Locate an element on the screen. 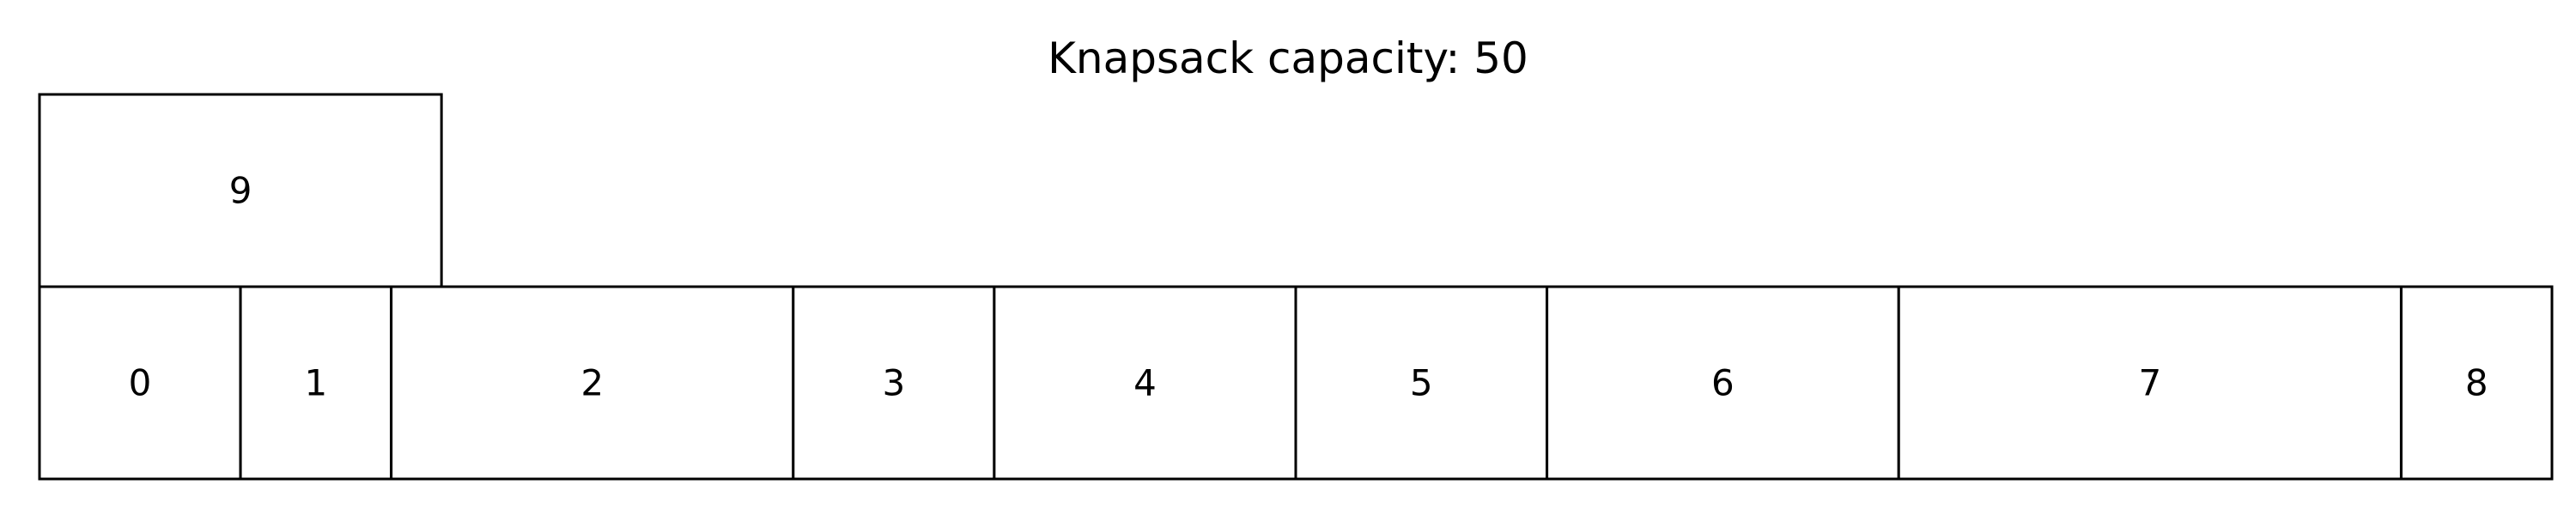 This screenshot has width=2576, height=515. item-label: 1 is located at coordinates (315, 383).